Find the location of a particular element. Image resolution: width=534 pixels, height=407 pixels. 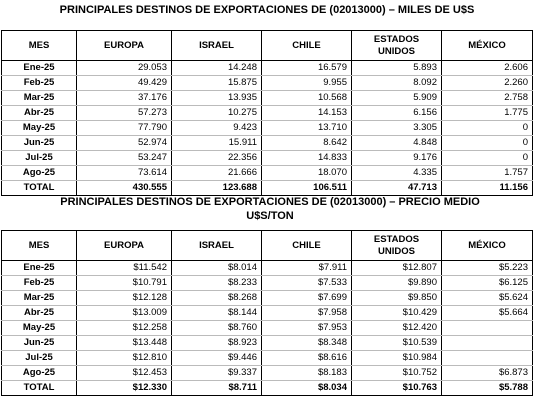

value-cell: $6.873 is located at coordinates (487, 373).